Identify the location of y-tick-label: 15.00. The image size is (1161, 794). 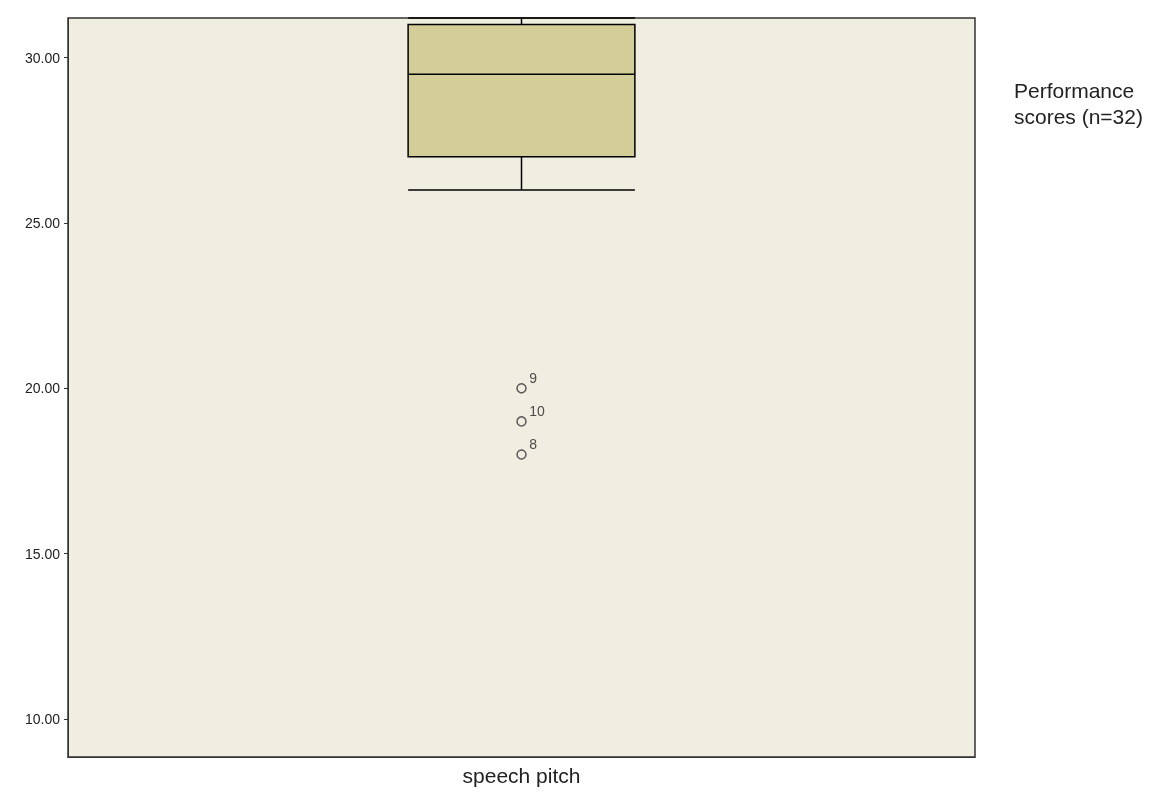
(42, 553).